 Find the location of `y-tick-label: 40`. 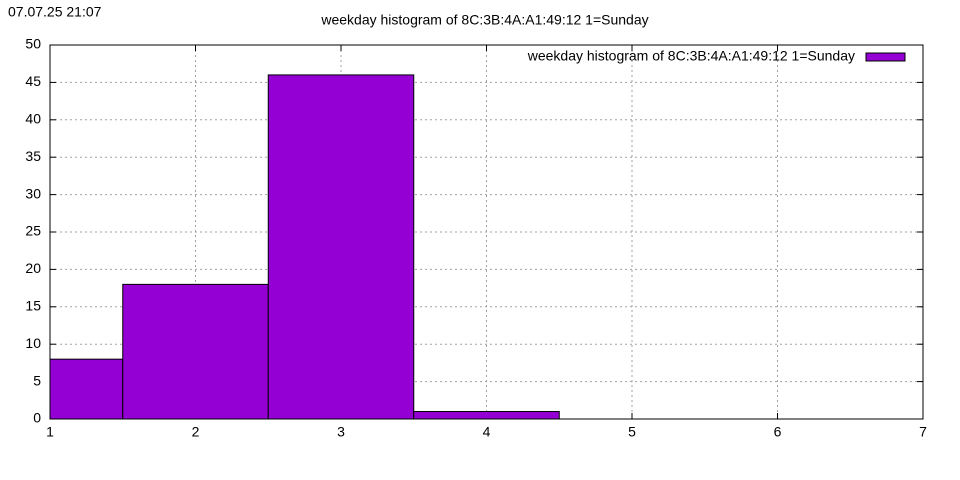

y-tick-label: 40 is located at coordinates (33, 119).